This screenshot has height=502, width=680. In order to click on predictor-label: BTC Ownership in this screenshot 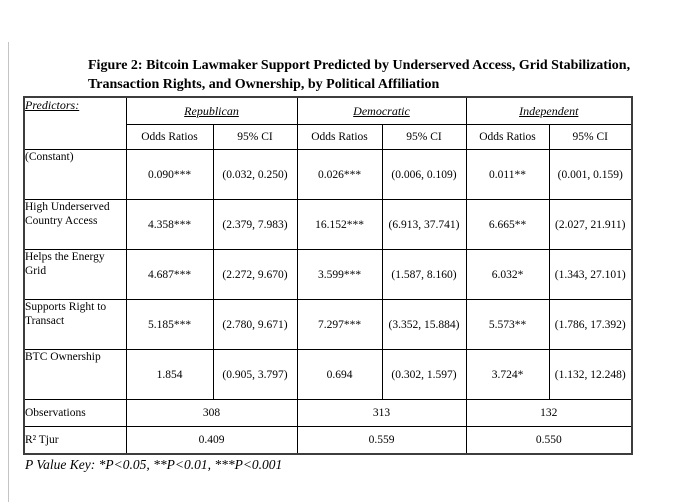, I will do `click(75, 374)`.